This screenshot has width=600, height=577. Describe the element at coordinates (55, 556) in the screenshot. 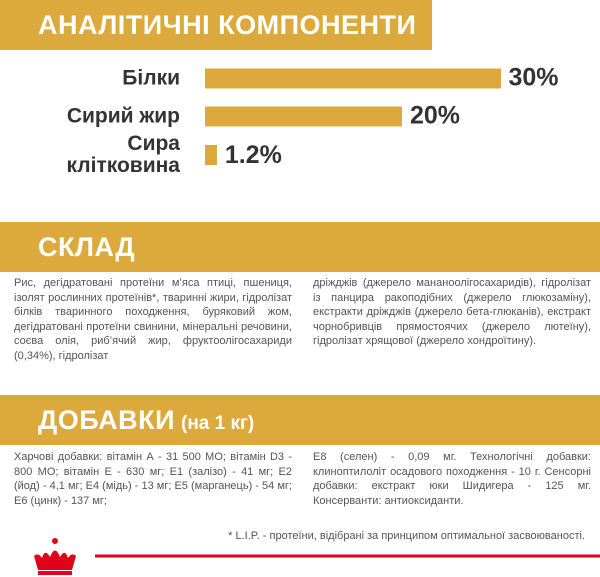

I see `logo` at that location.